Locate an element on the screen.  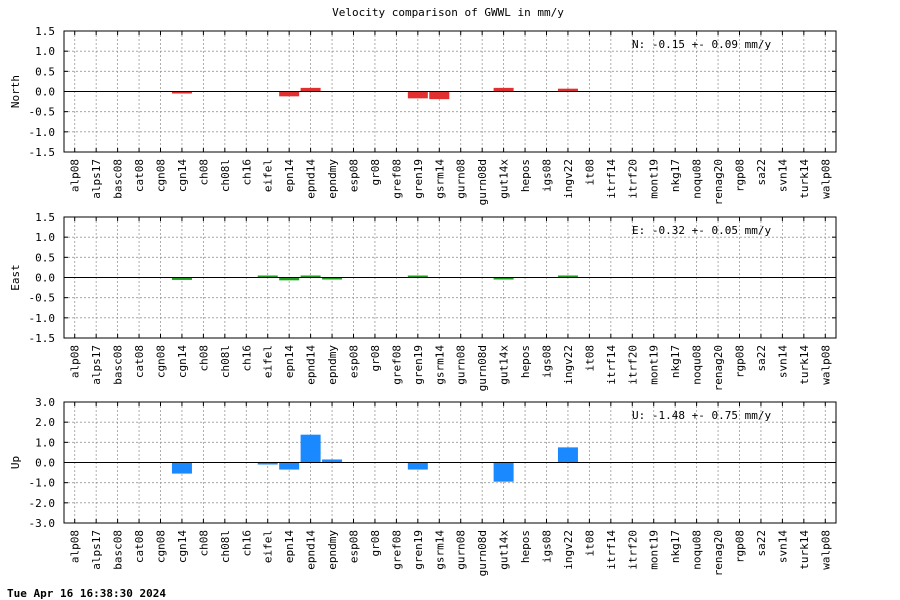
bar-north-gsrm14 is located at coordinates (439, 95).